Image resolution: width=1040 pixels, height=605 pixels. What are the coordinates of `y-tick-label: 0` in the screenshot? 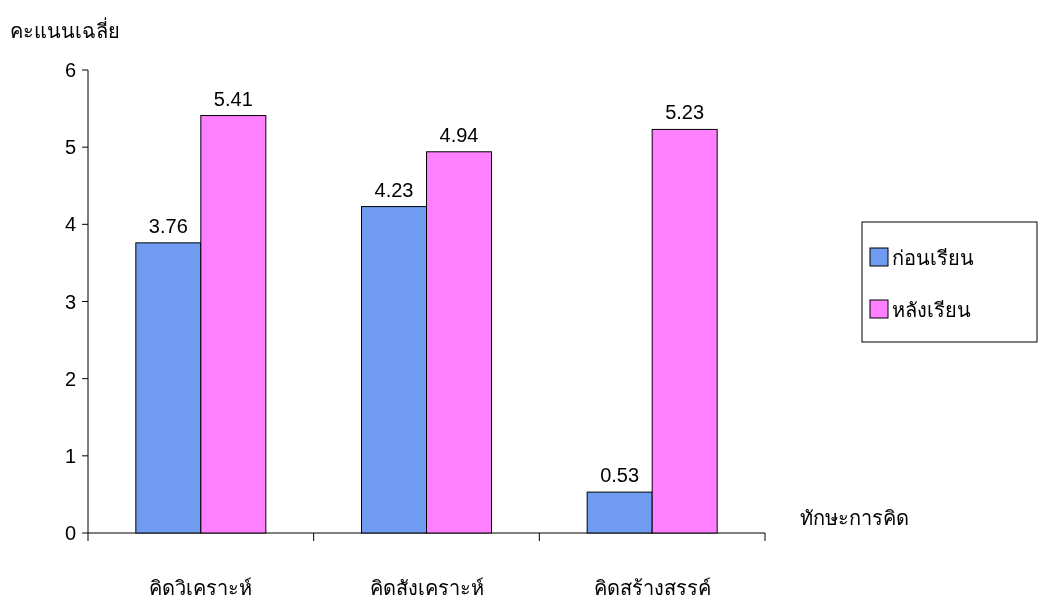 It's located at (70, 533).